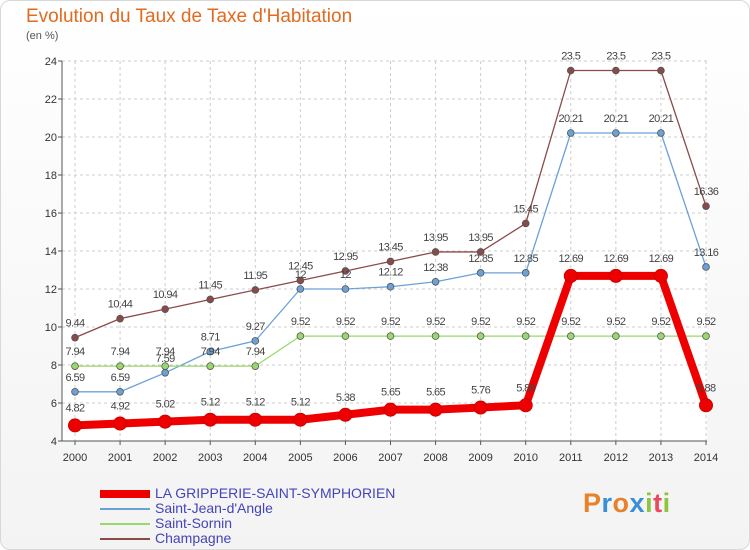 The image size is (750, 550). I want to click on data-label: 12.45, so click(300, 266).